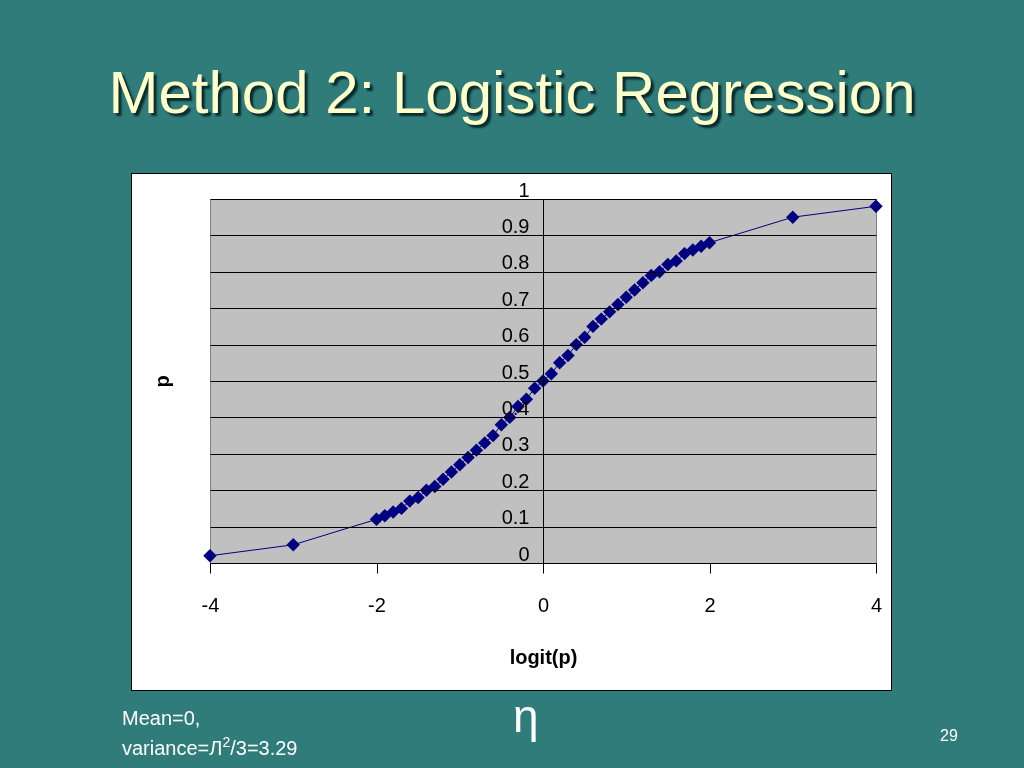 Image resolution: width=1024 pixels, height=768 pixels. I want to click on y-tick-label: 0.2, so click(515, 480).